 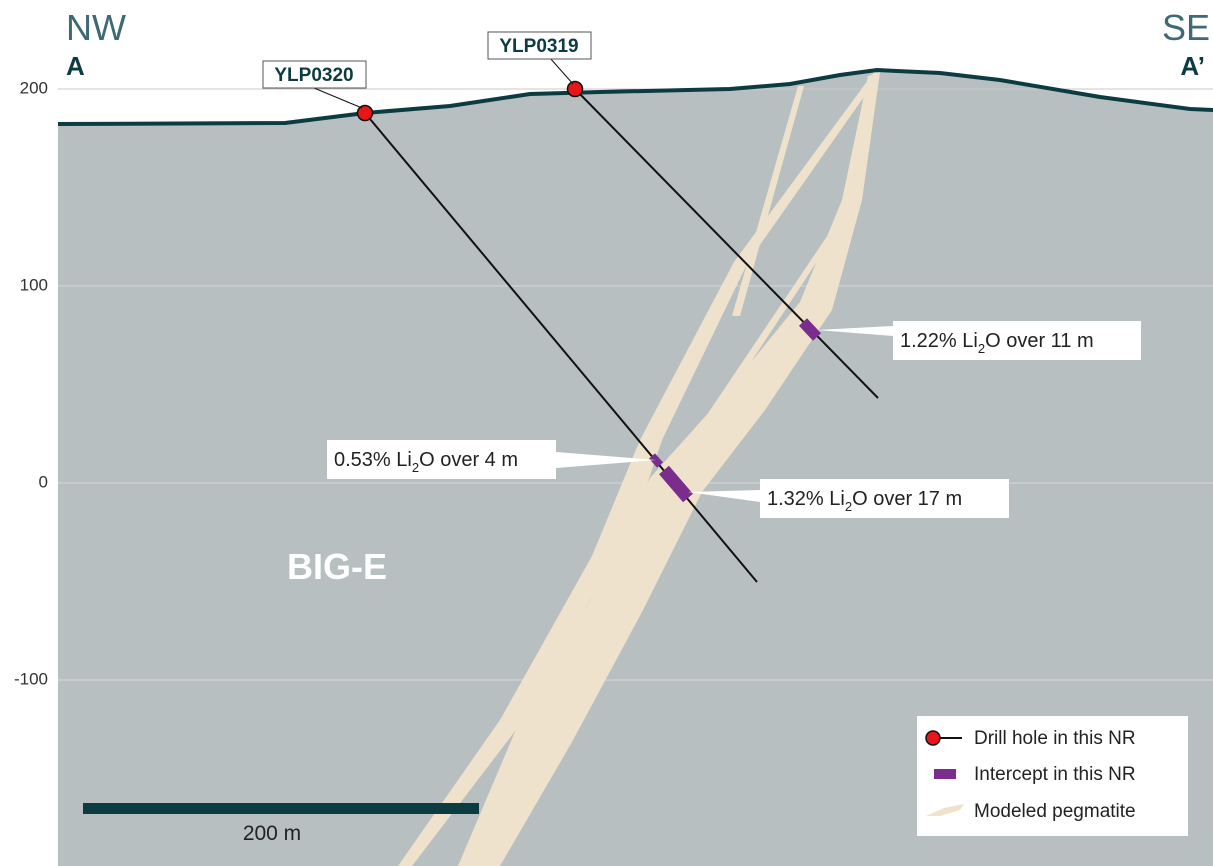 I want to click on drill-trace, so click(x=726, y=243).